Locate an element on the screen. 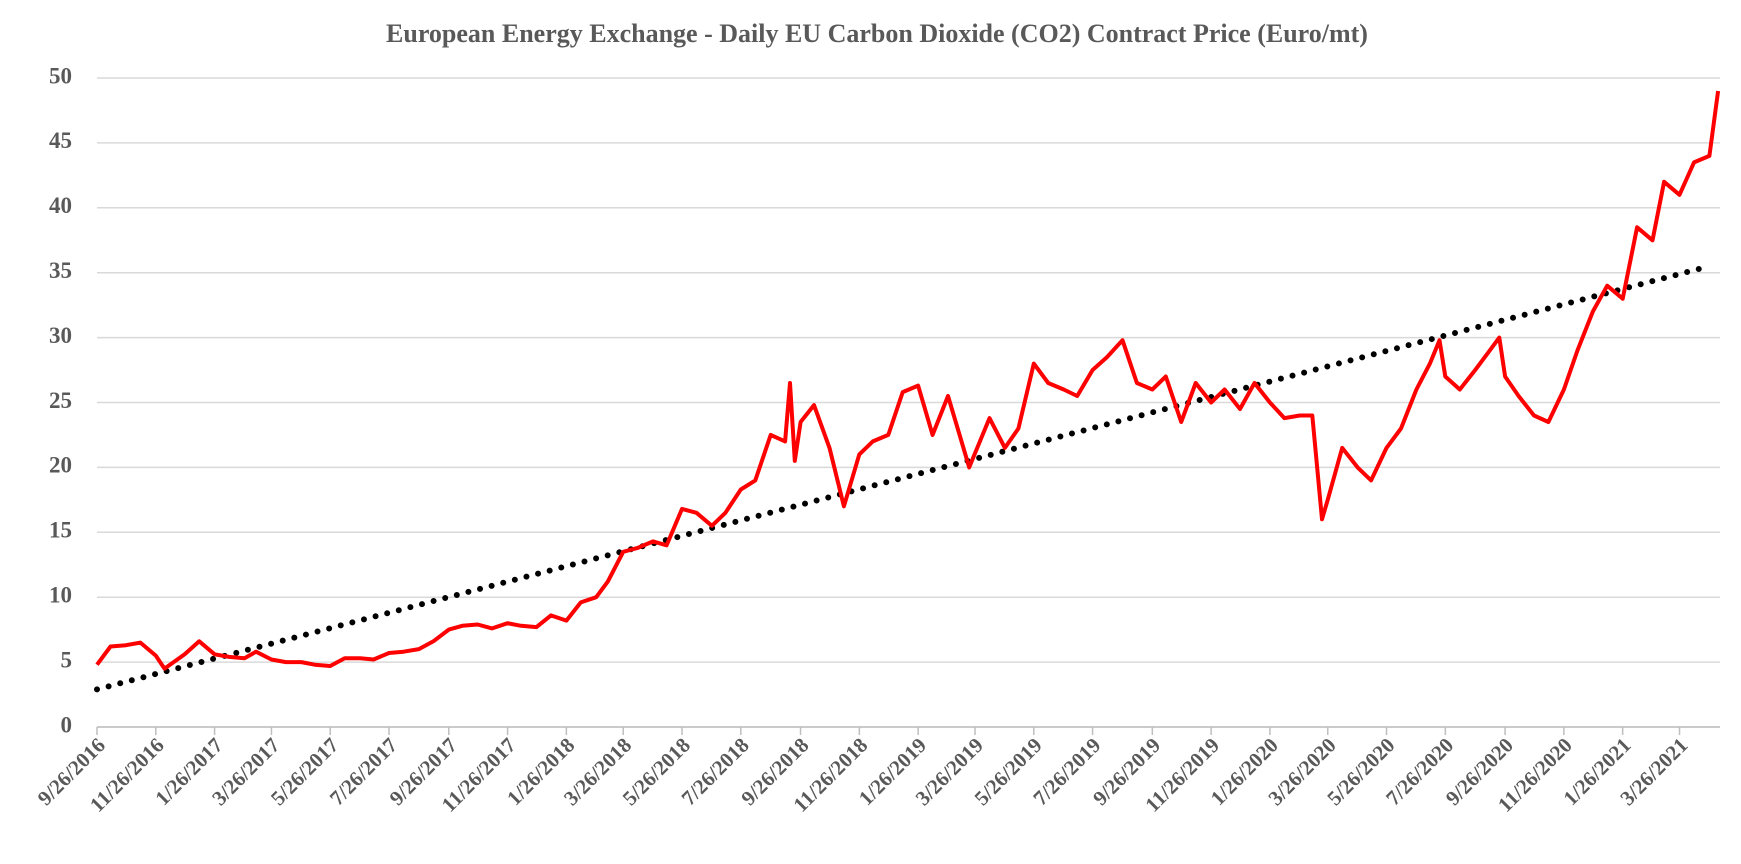 The width and height of the screenshot is (1741, 864). y-tick-label: 5 is located at coordinates (67, 659).